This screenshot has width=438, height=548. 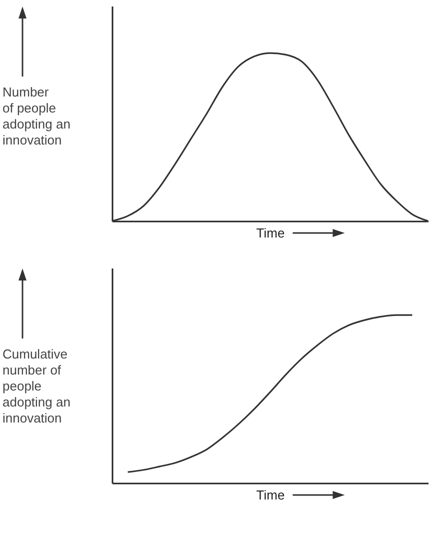 What do you see at coordinates (36, 386) in the screenshot?
I see `y-axis-title: Cumulative number of people adopting an innovation` at bounding box center [36, 386].